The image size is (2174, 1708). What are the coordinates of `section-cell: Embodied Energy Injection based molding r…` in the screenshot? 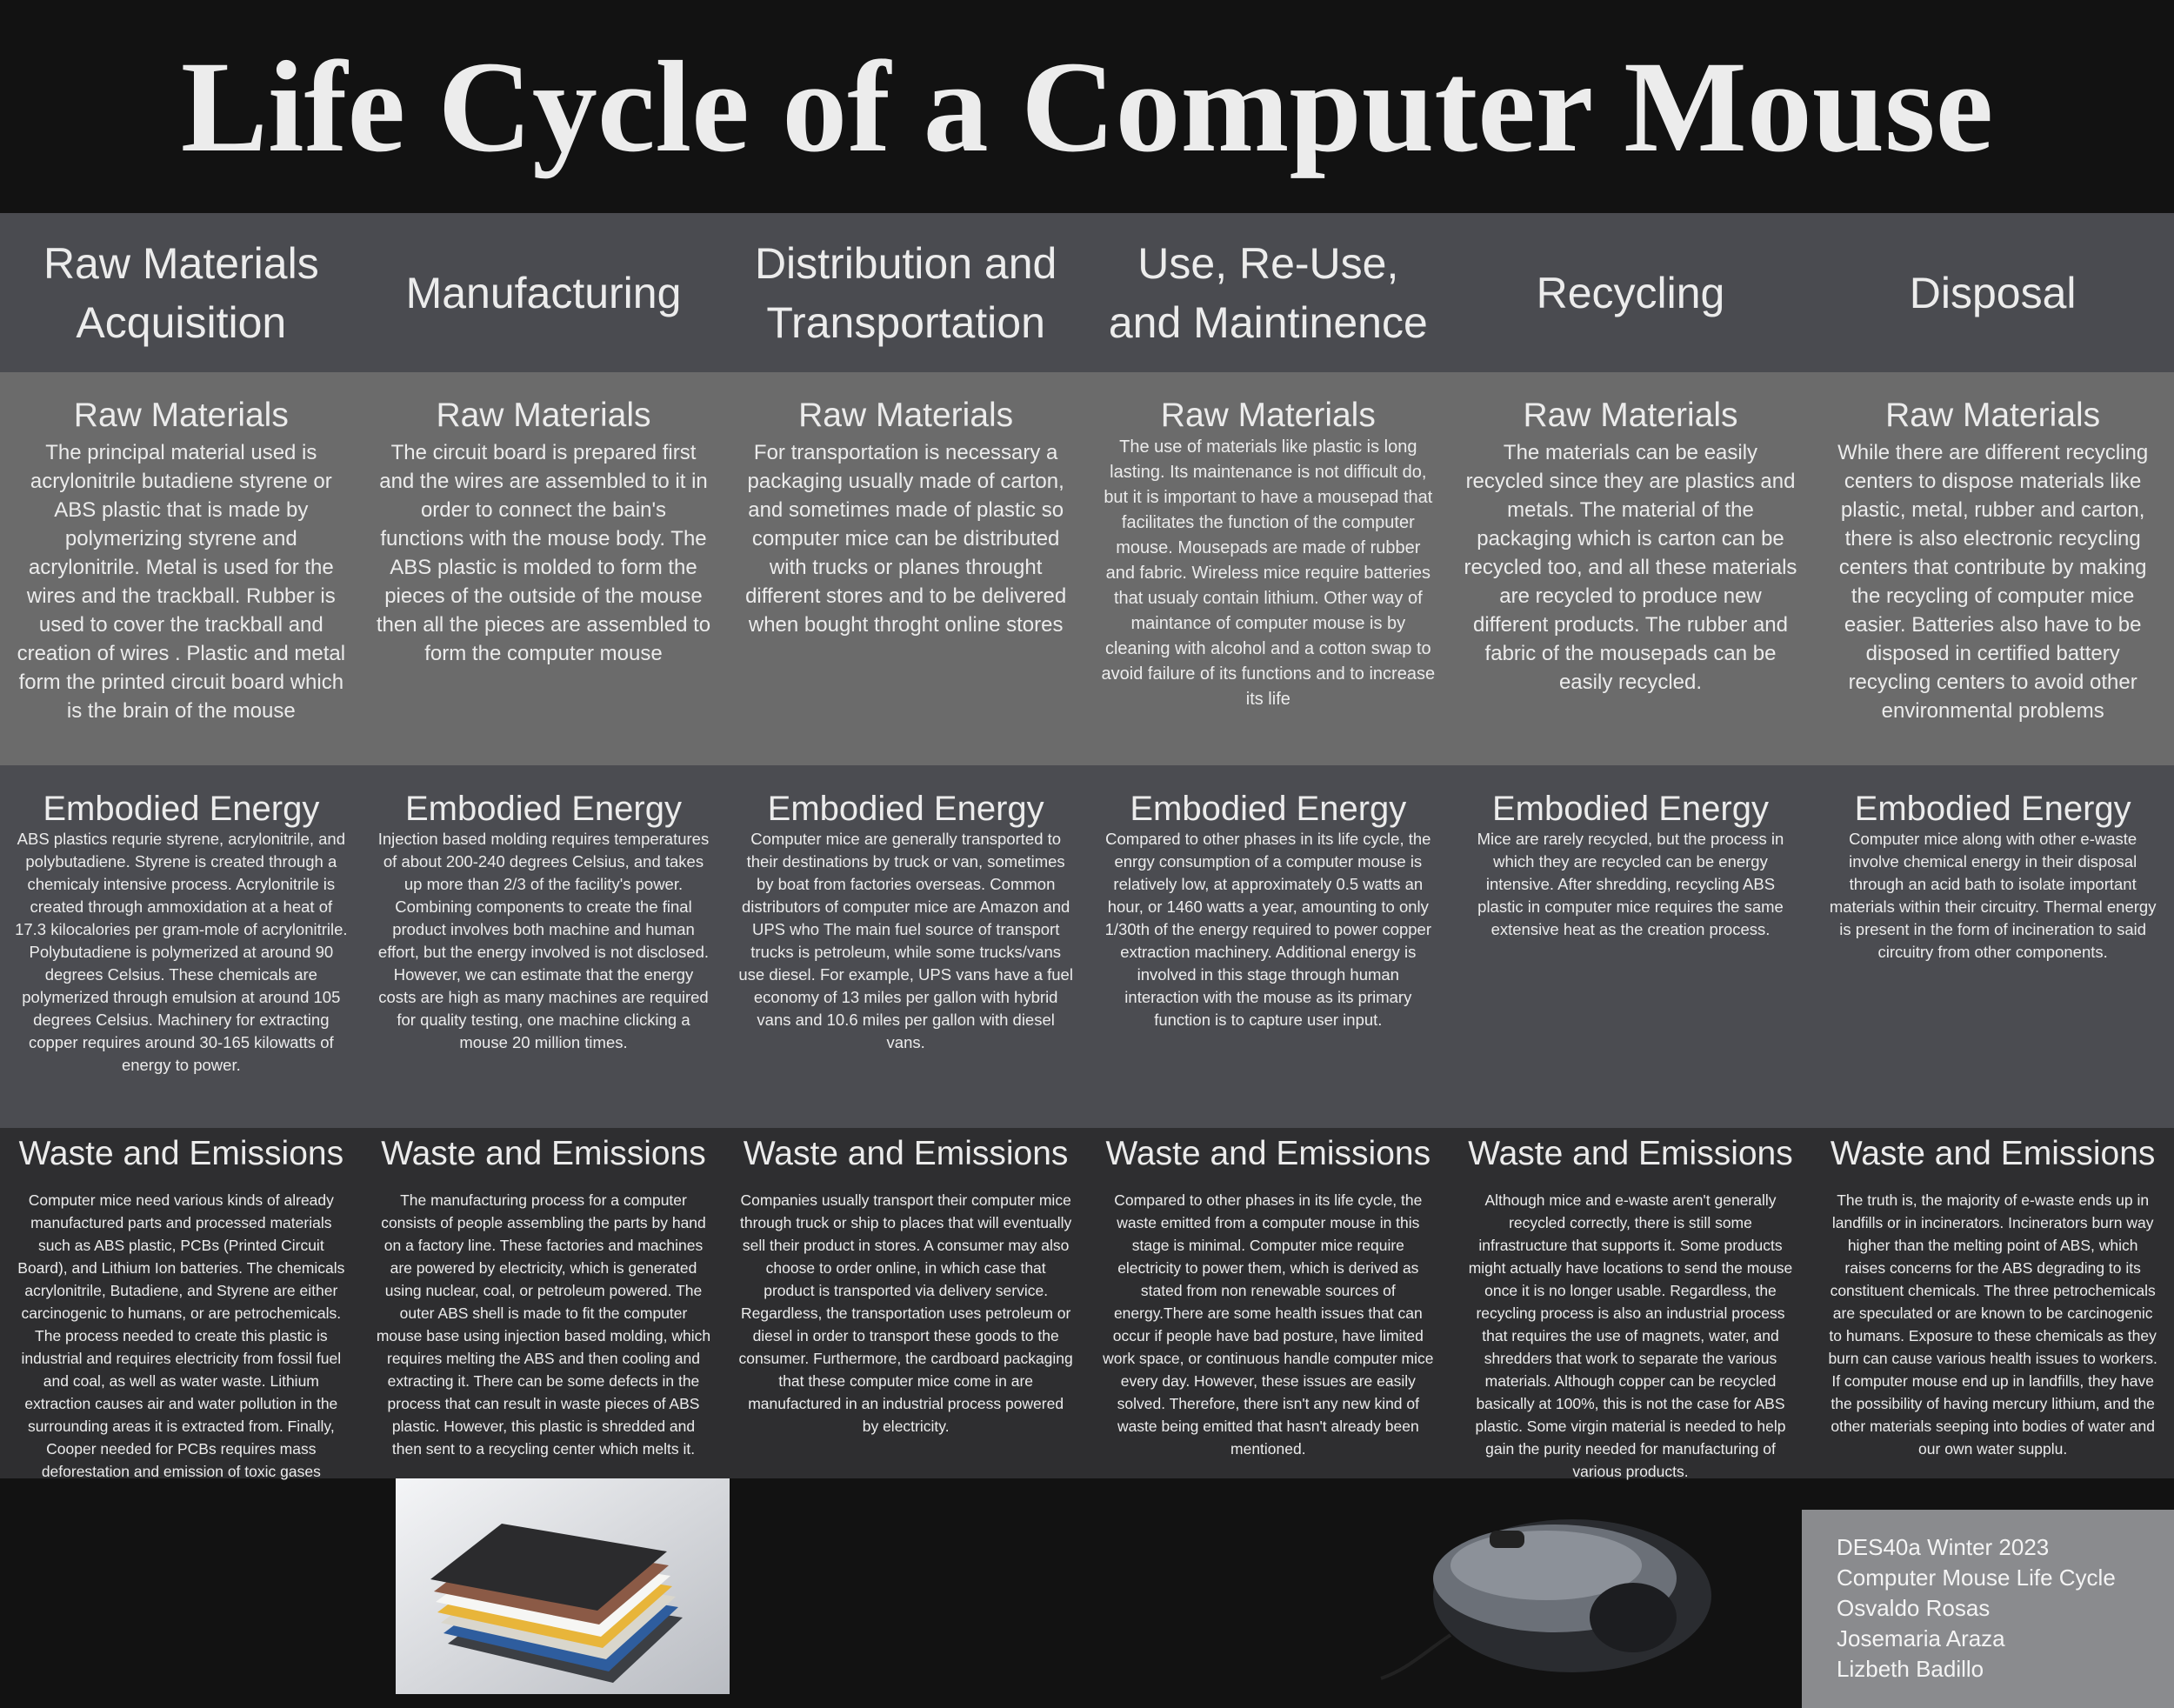 It's located at (544, 946).